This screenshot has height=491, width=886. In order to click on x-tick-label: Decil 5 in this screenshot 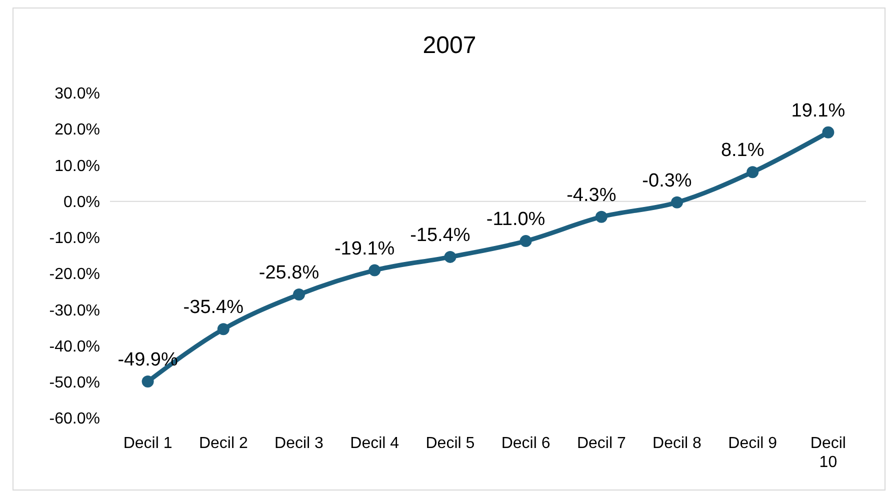, I will do `click(450, 443)`.